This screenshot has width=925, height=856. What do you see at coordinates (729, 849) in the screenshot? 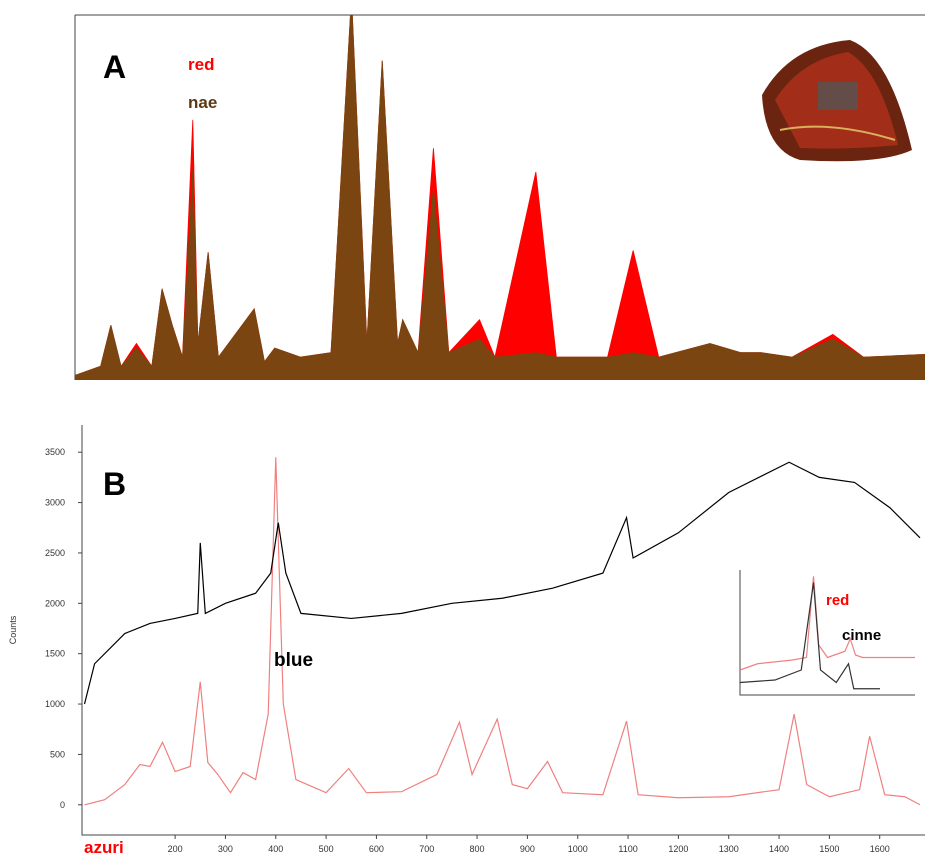
I see `x-tick-label: 1300` at bounding box center [729, 849].